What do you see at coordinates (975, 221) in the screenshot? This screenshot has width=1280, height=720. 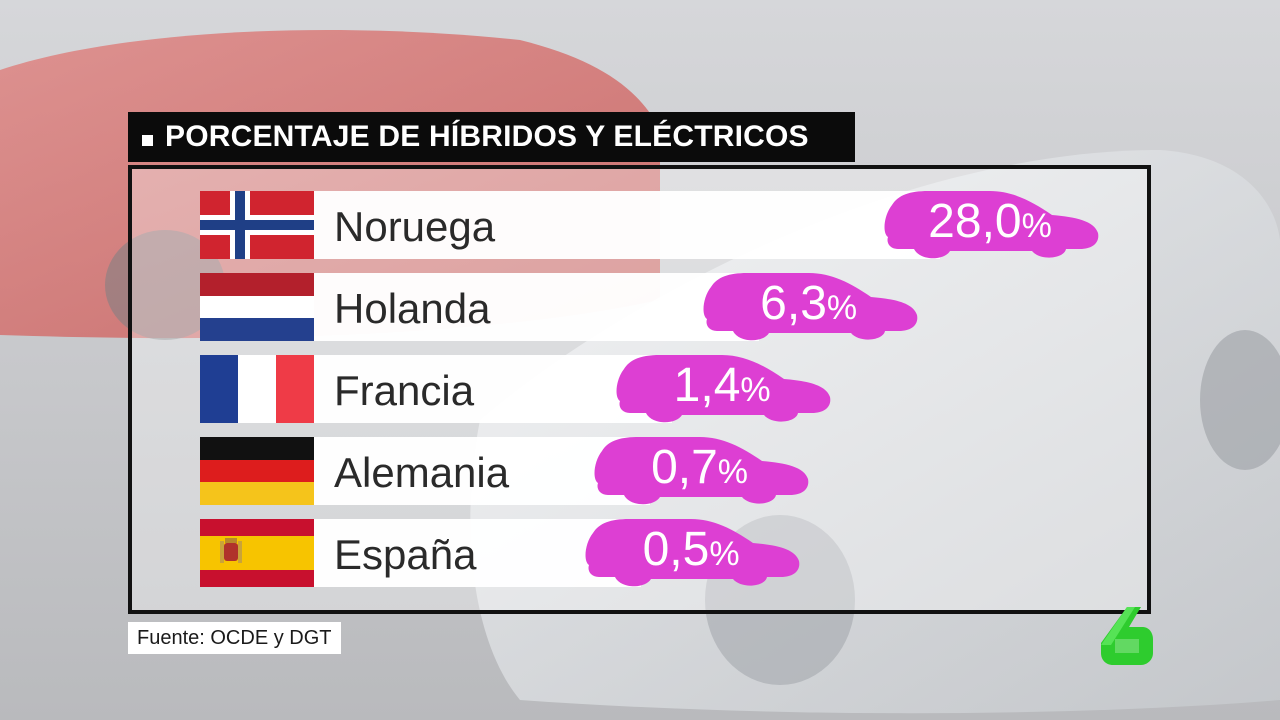 I see `data-label-value: 28,0` at bounding box center [975, 221].